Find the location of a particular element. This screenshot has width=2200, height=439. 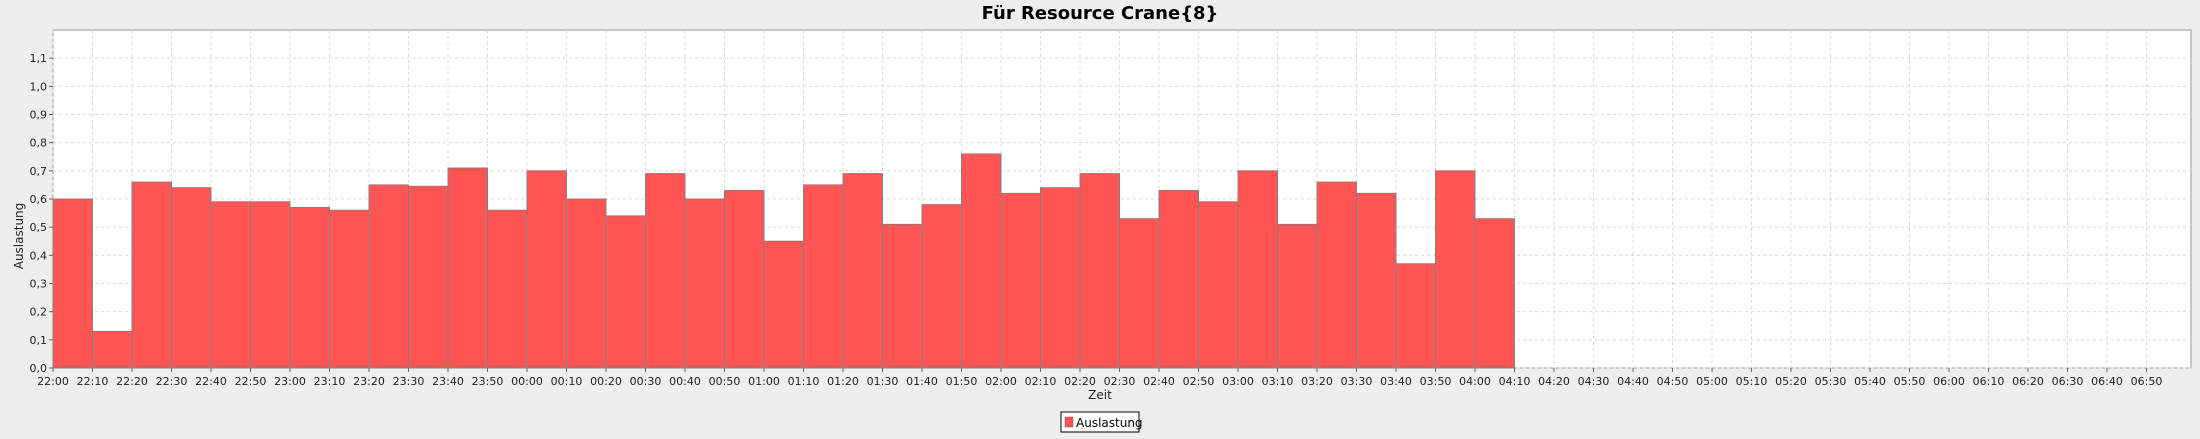

x-tick-label: 06:20 is located at coordinates (2028, 381).